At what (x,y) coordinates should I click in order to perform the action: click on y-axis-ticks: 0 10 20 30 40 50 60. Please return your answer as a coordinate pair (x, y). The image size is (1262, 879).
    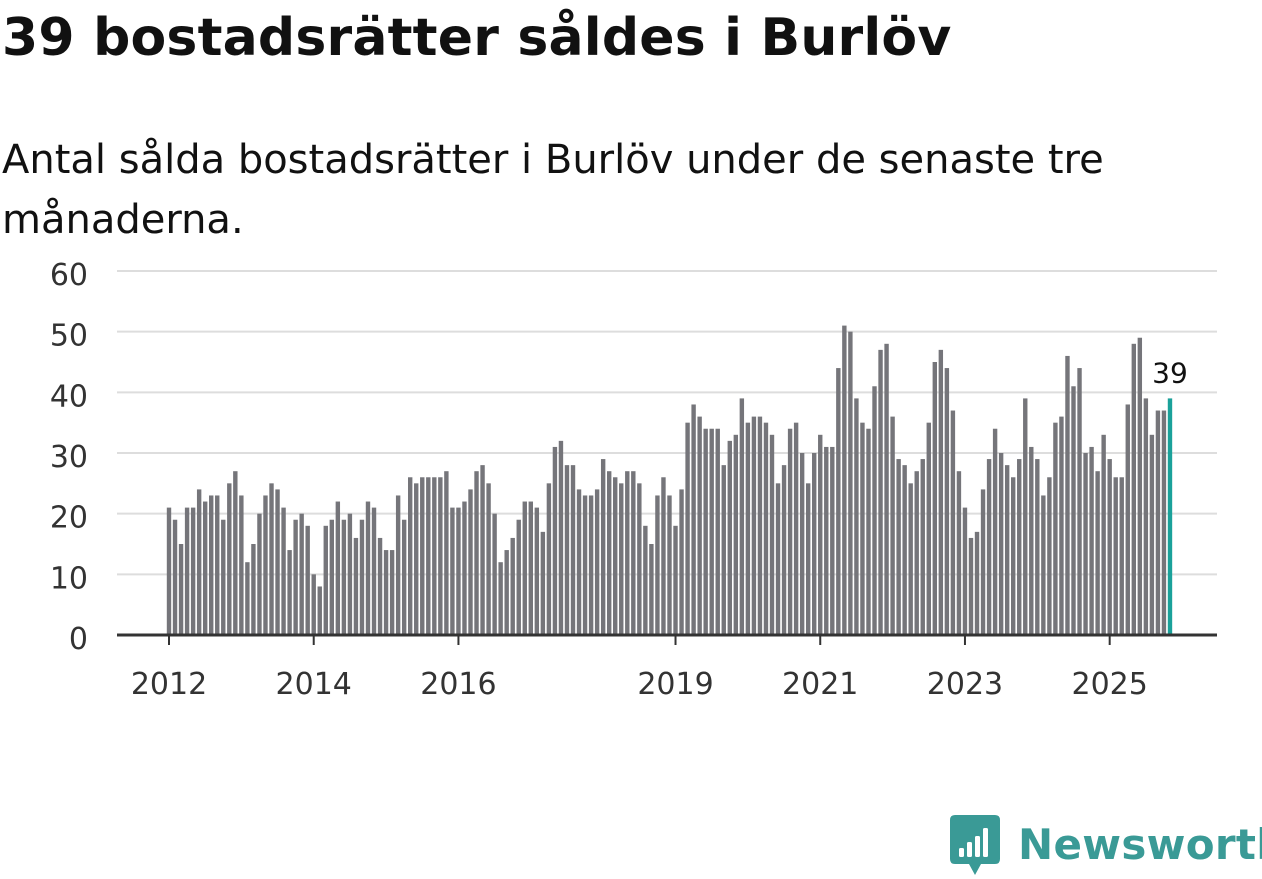
    Looking at the image, I should click on (69, 457).